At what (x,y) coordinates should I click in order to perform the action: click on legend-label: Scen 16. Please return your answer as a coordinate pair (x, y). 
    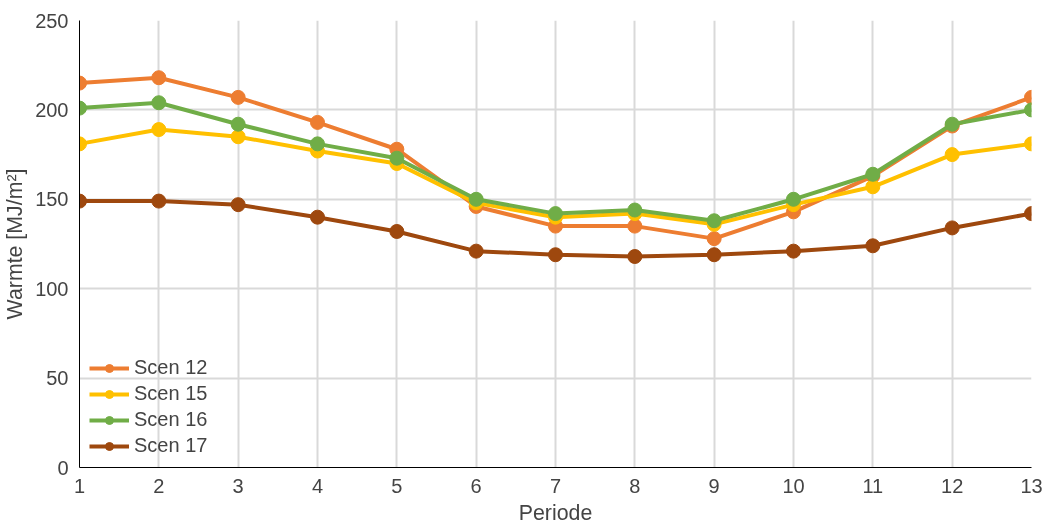
    Looking at the image, I should click on (171, 419).